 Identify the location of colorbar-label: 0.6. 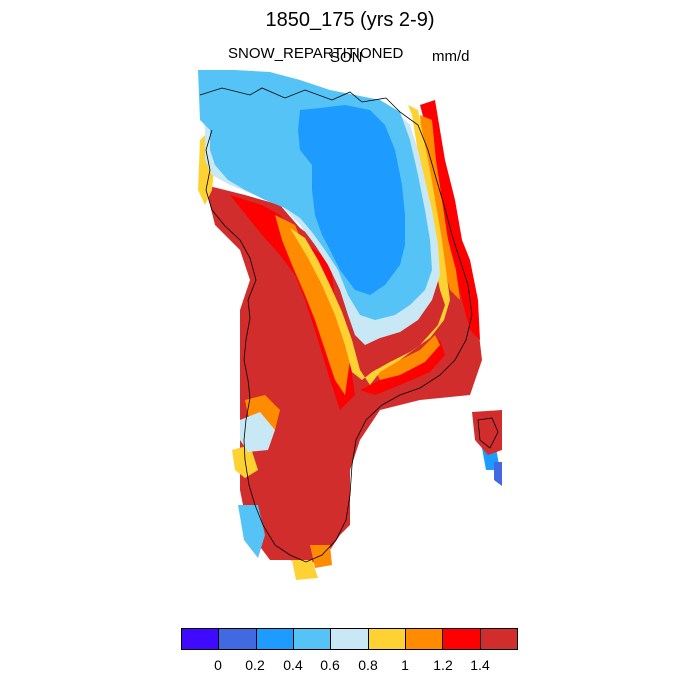
(330, 665).